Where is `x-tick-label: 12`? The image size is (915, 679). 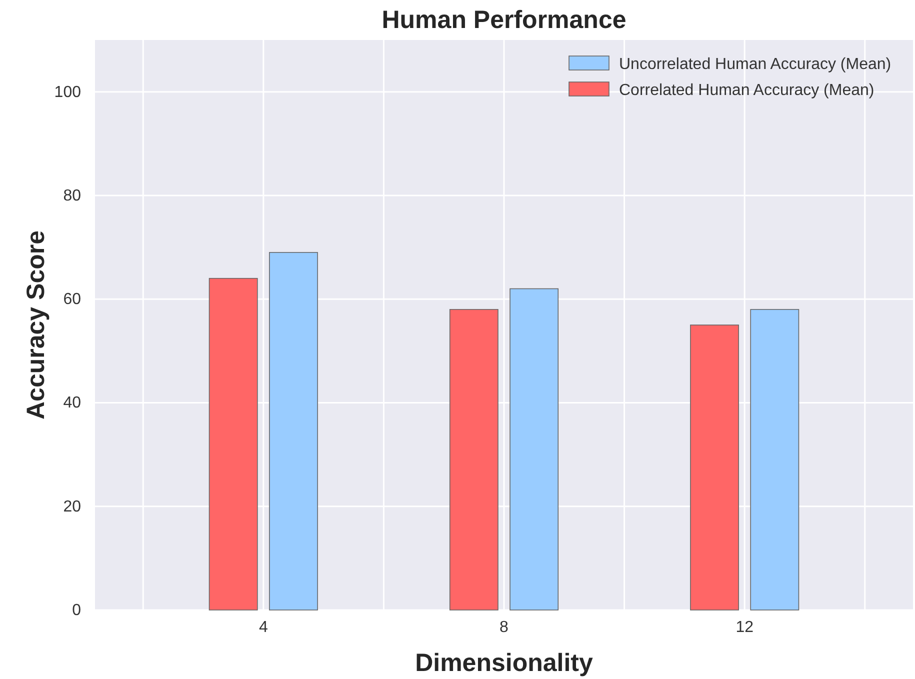
x-tick-label: 12 is located at coordinates (745, 627).